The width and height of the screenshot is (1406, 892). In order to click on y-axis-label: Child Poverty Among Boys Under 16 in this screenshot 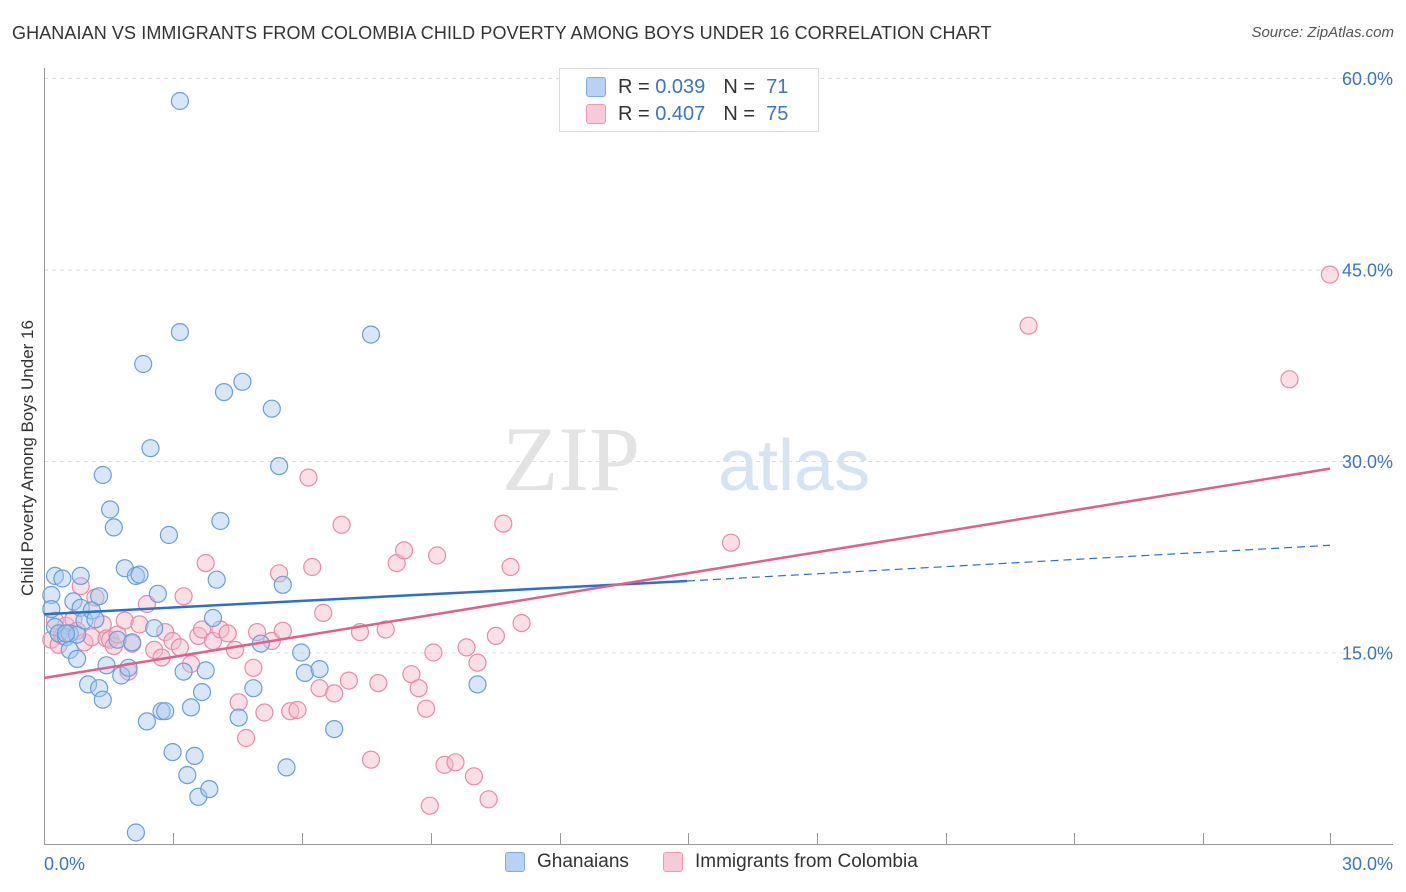, I will do `click(27, 458)`.